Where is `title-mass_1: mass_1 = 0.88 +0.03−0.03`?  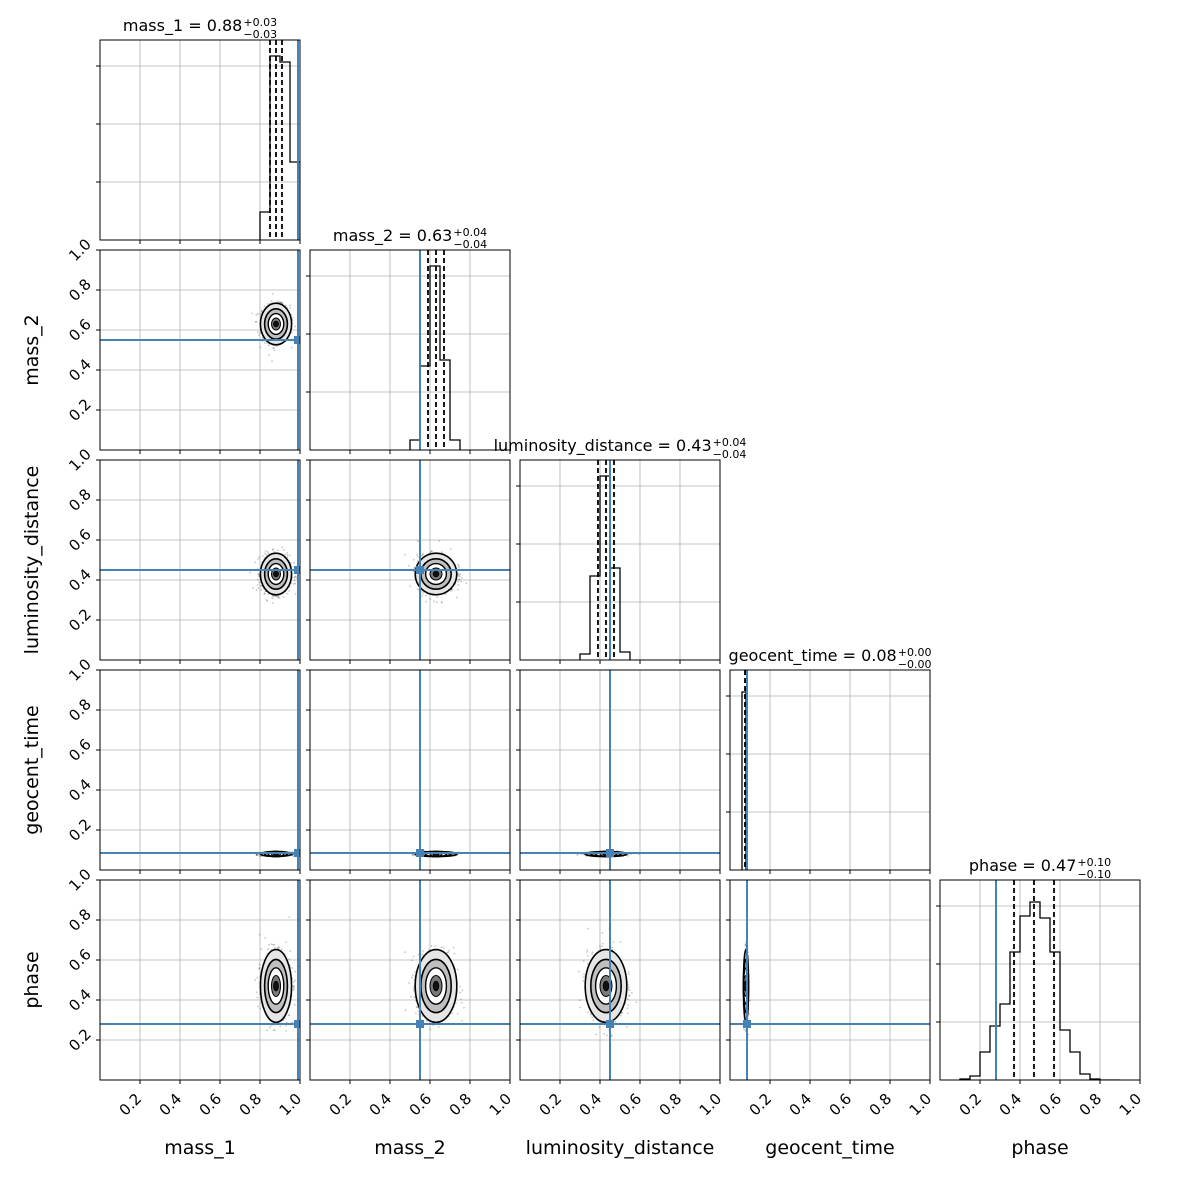 title-mass_1: mass_1 = 0.88 +0.03−0.03 is located at coordinates (200, 28).